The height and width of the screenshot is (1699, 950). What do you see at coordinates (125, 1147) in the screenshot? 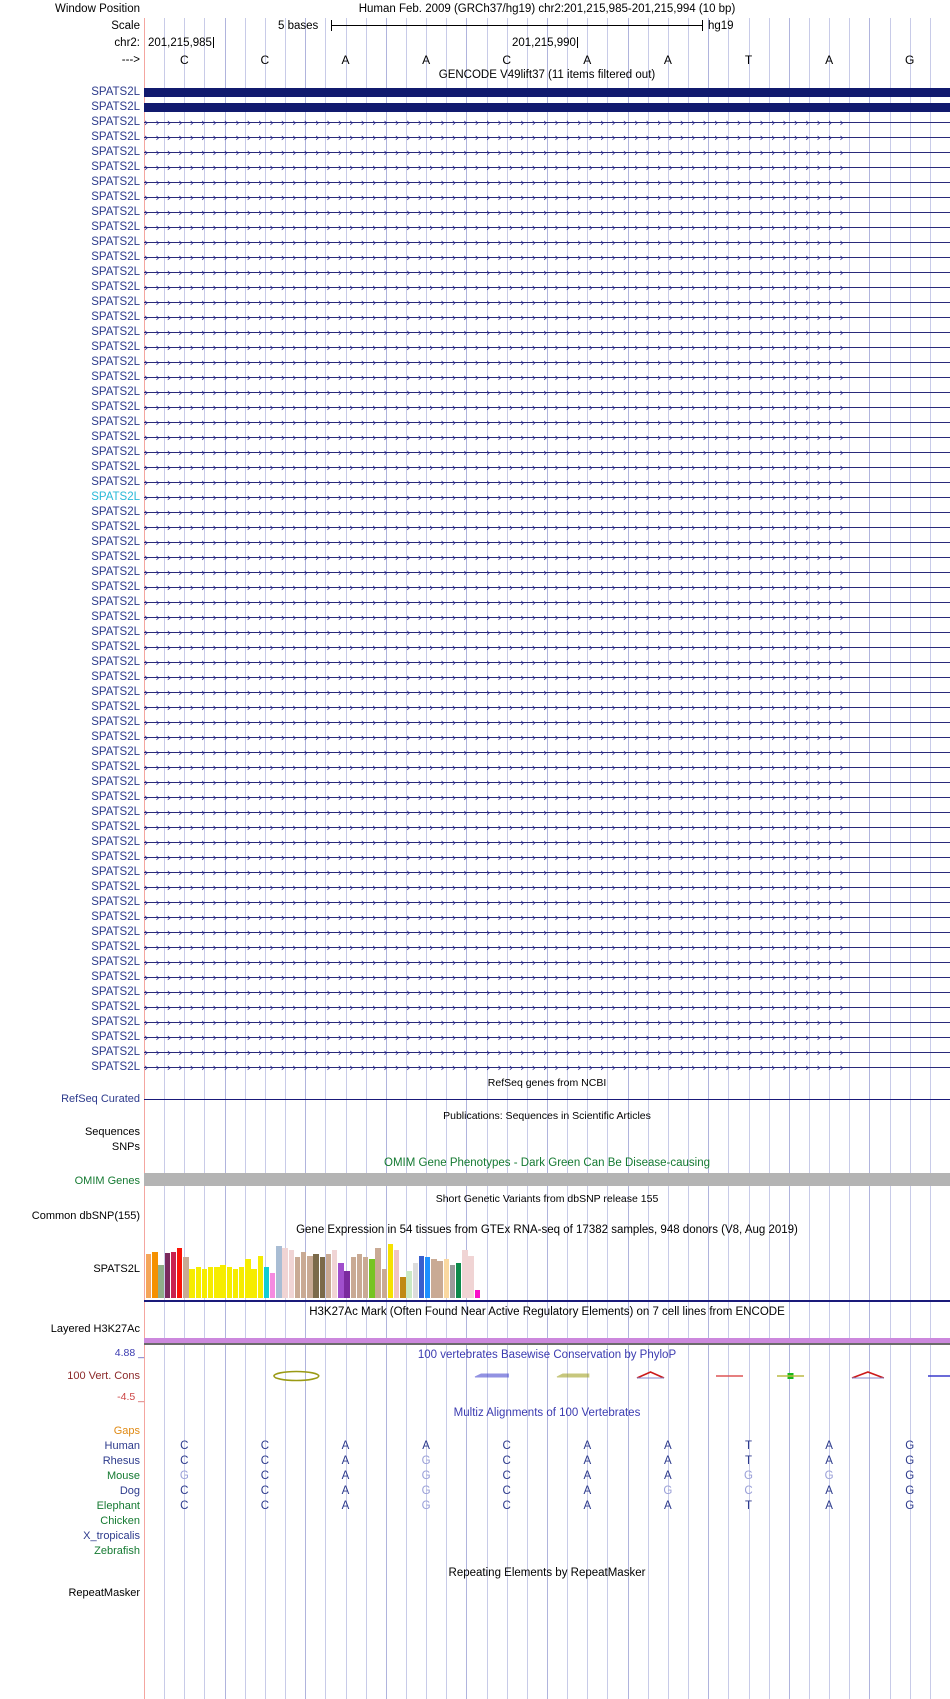
I see `publications-snps-label: SNPs` at bounding box center [125, 1147].